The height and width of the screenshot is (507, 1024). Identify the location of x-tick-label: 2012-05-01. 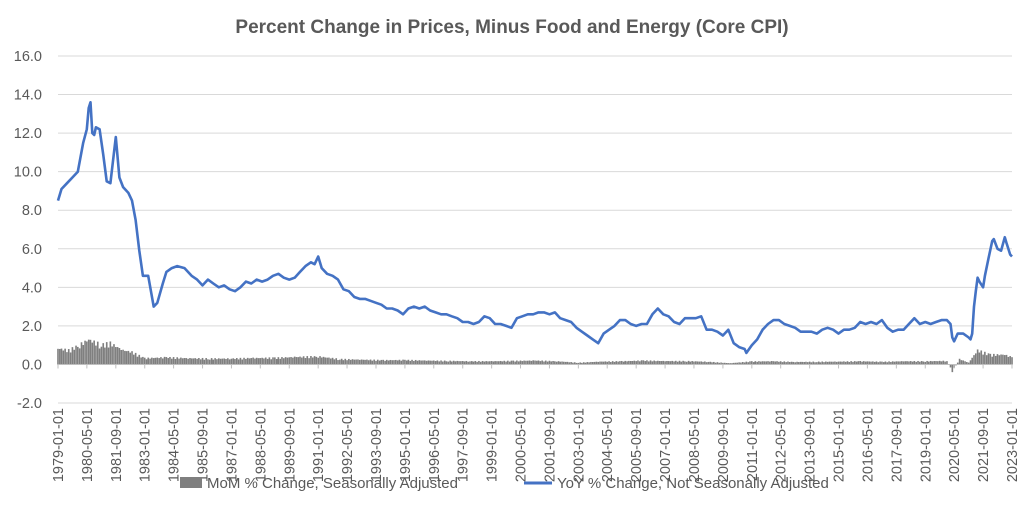
(782, 445).